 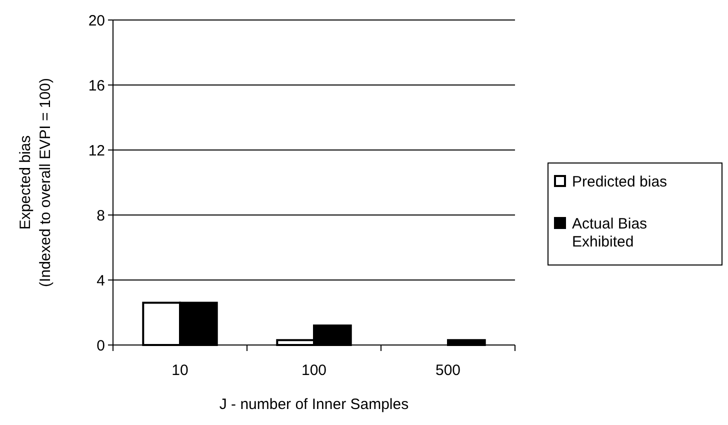 What do you see at coordinates (314, 404) in the screenshot?
I see `x-axis-title: J - number of Inner Samples` at bounding box center [314, 404].